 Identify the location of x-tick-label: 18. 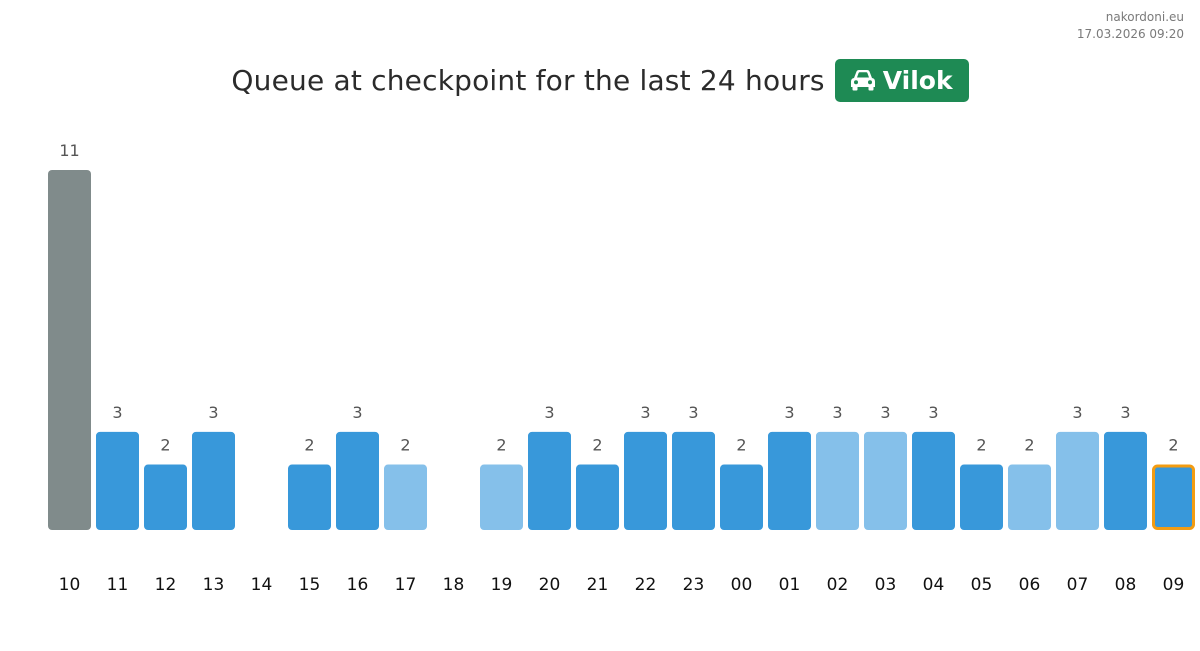
(454, 585).